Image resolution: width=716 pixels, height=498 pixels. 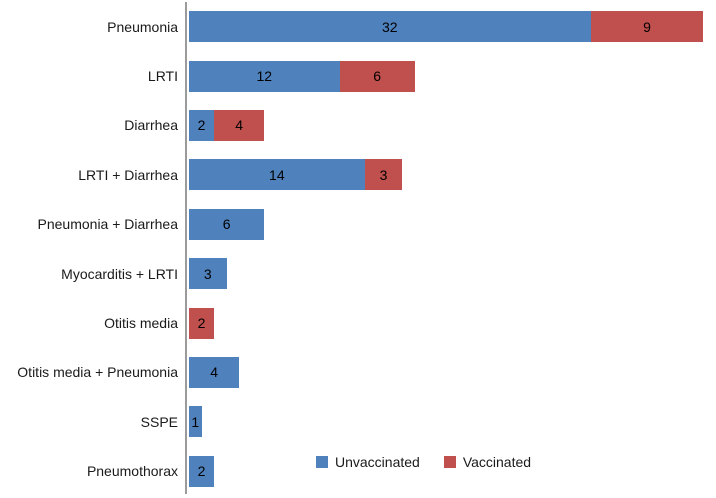 I want to click on bar-segments: 3, so click(x=208, y=273).